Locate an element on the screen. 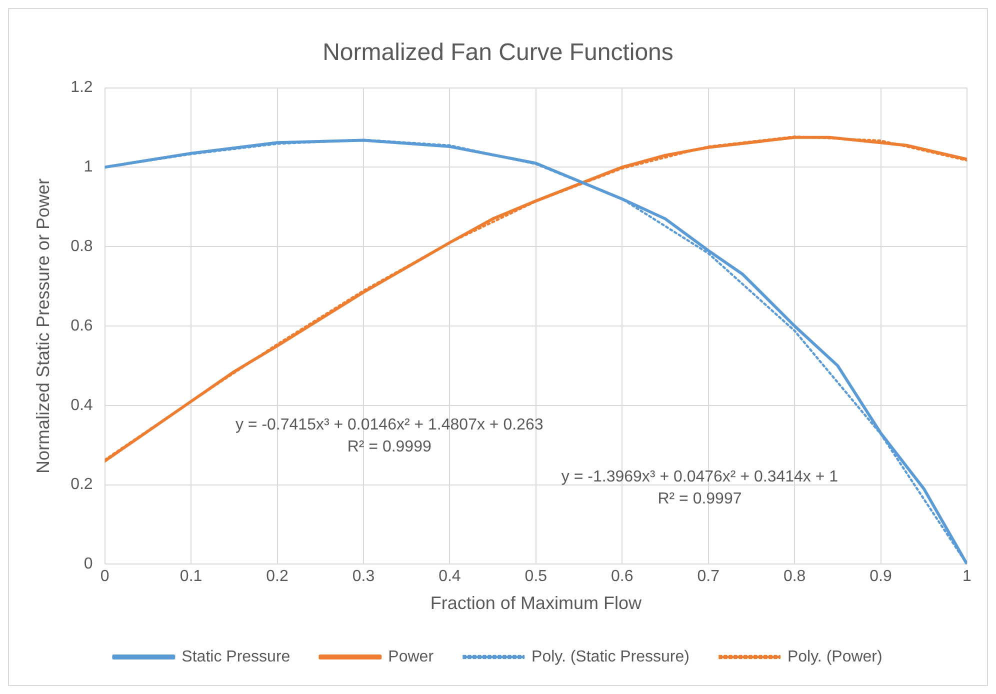 The width and height of the screenshot is (996, 694). x-tick-label: 0.2 is located at coordinates (277, 577).